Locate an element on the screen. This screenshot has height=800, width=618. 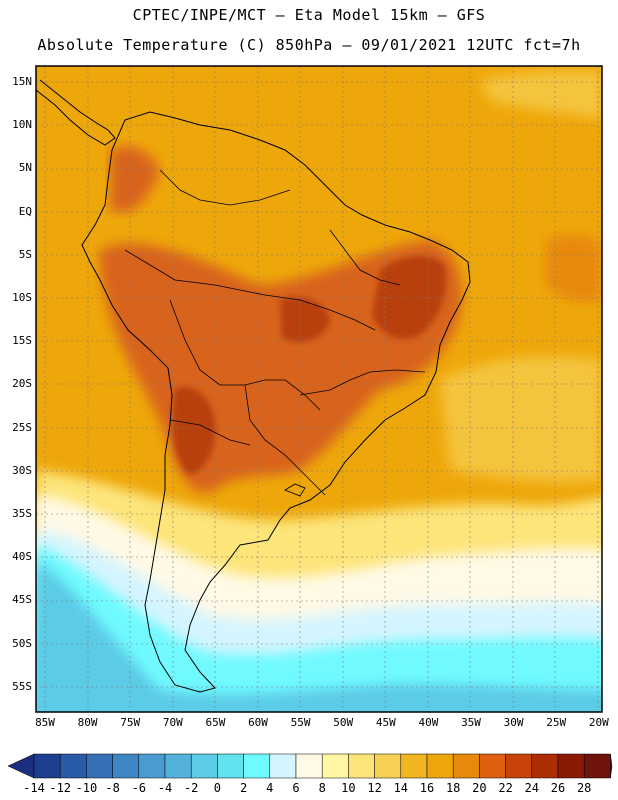
colorbar-label: -2 is located at coordinates (191, 788).